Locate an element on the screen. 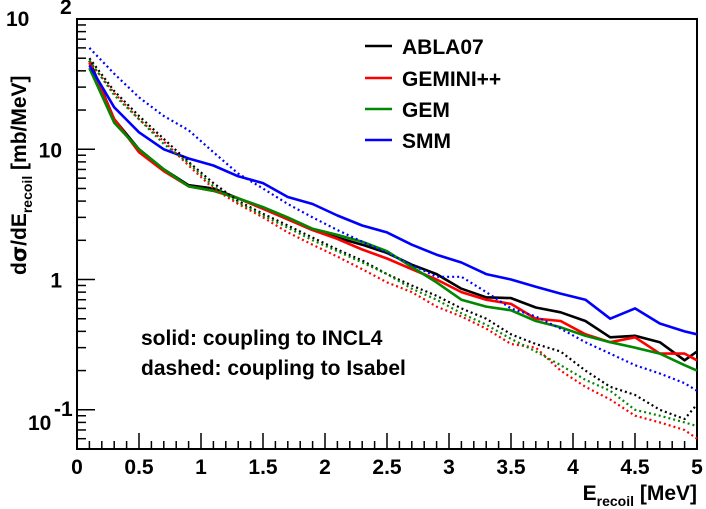 The image size is (706, 509). x-axis-title: Erecoil [MeV] is located at coordinates (640, 495).